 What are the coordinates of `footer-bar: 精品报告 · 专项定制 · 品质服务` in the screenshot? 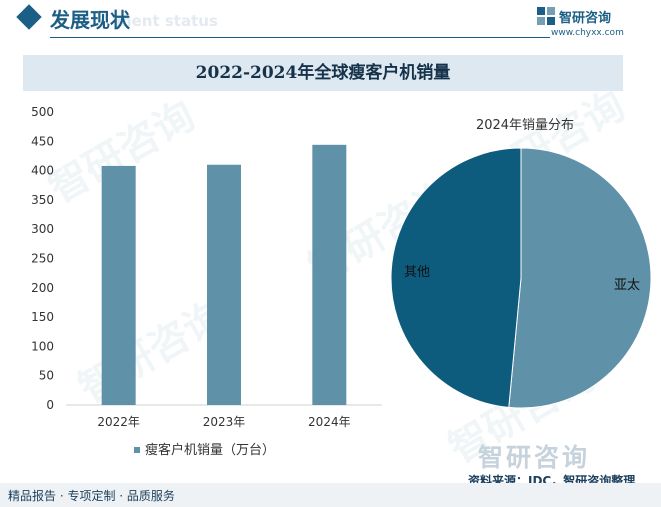 It's located at (330, 495).